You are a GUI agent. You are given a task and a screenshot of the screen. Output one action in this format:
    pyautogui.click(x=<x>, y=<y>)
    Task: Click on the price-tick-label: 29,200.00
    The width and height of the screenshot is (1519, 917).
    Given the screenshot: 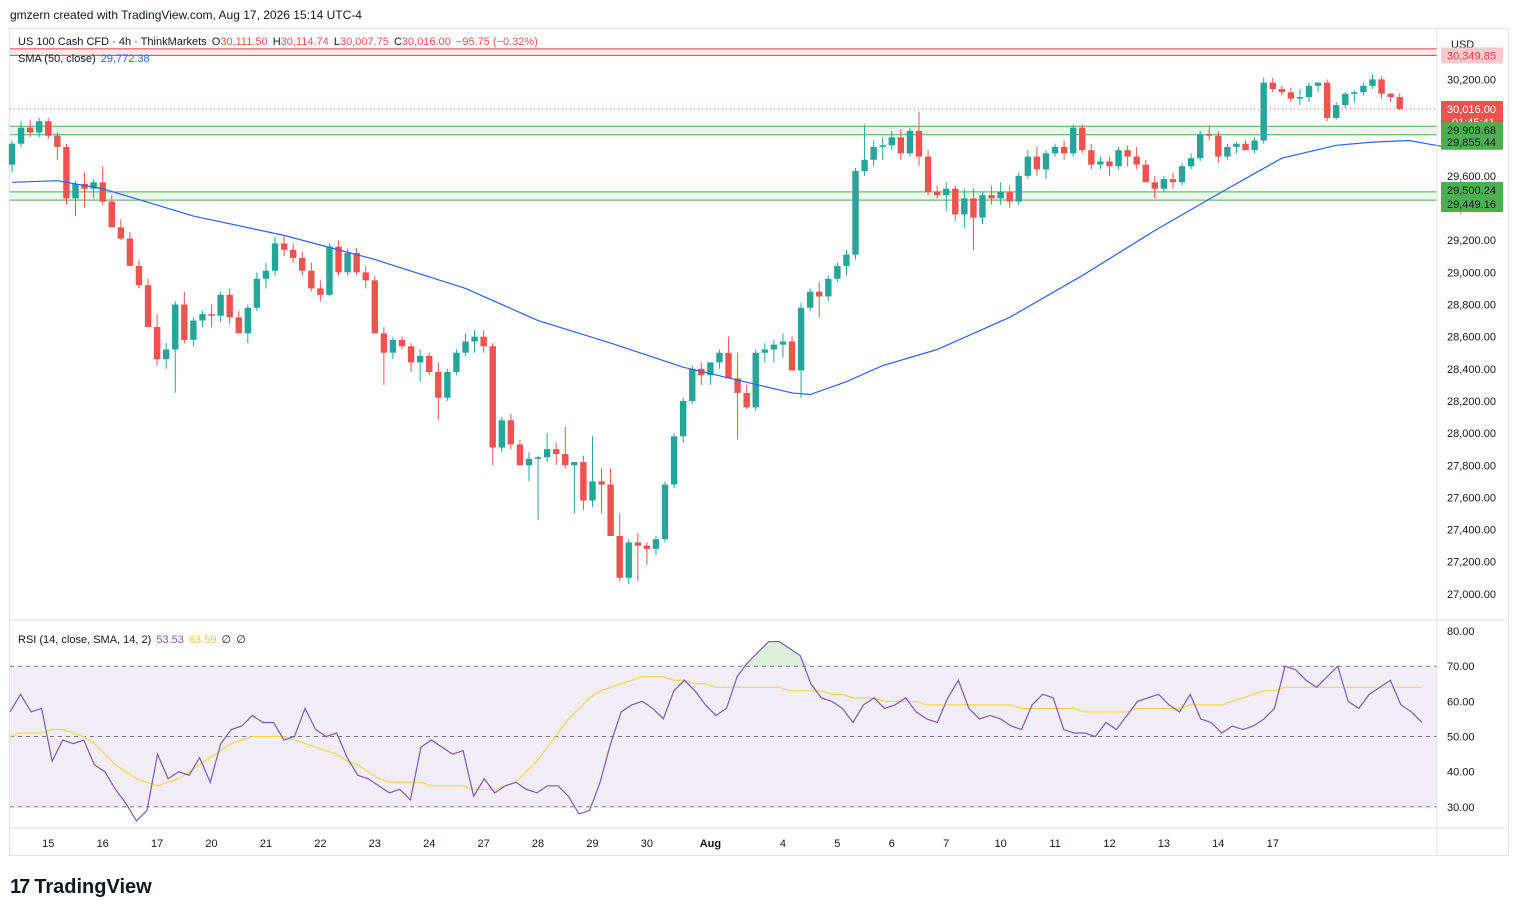 What is the action you would take?
    pyautogui.click(x=1471, y=241)
    